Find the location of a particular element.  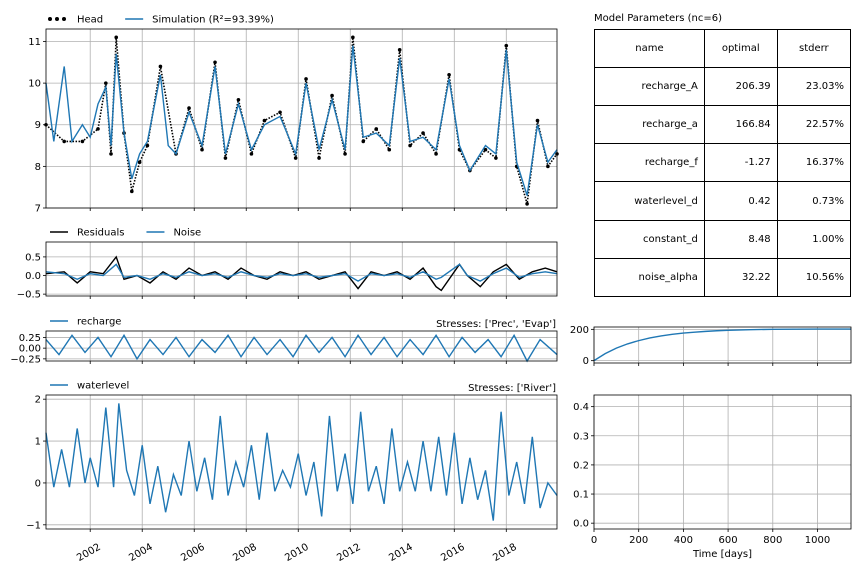

series-line-recharge is located at coordinates (301, 348).